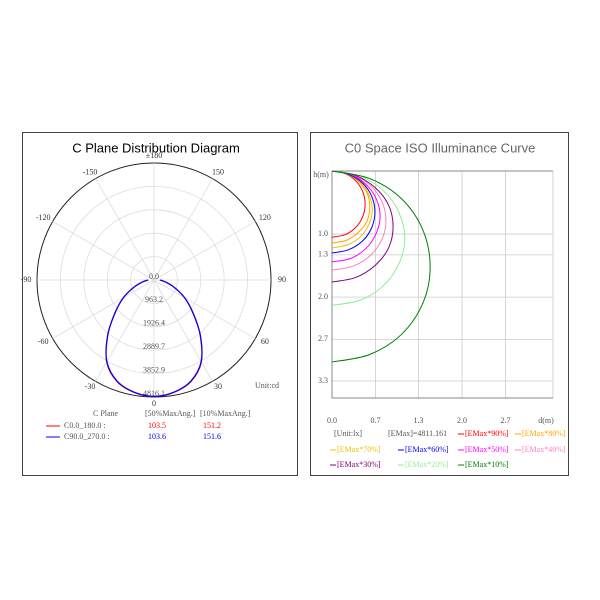  Describe the element at coordinates (427, 449) in the screenshot. I see `legend-label: [EMax*60%]` at that location.